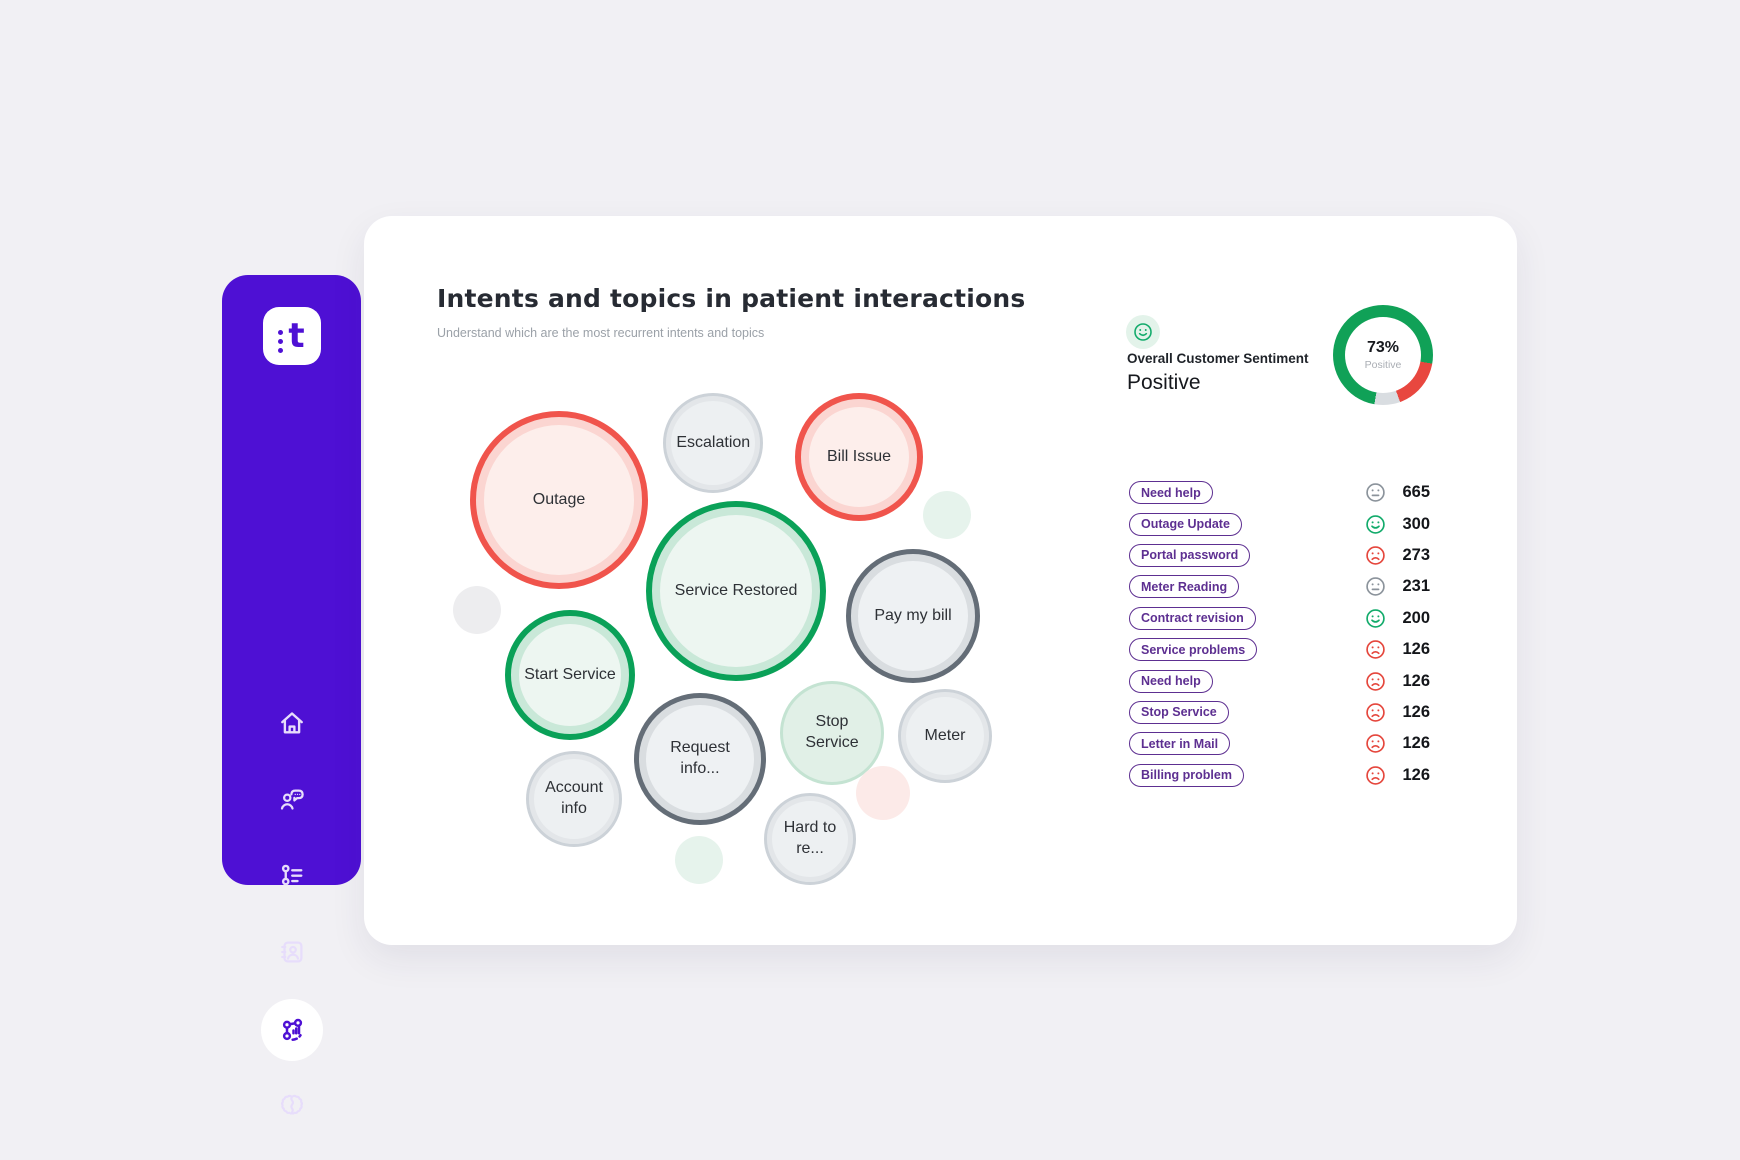 The height and width of the screenshot is (1160, 1740). Describe the element at coordinates (1416, 617) in the screenshot. I see `topic-count: 200` at that location.